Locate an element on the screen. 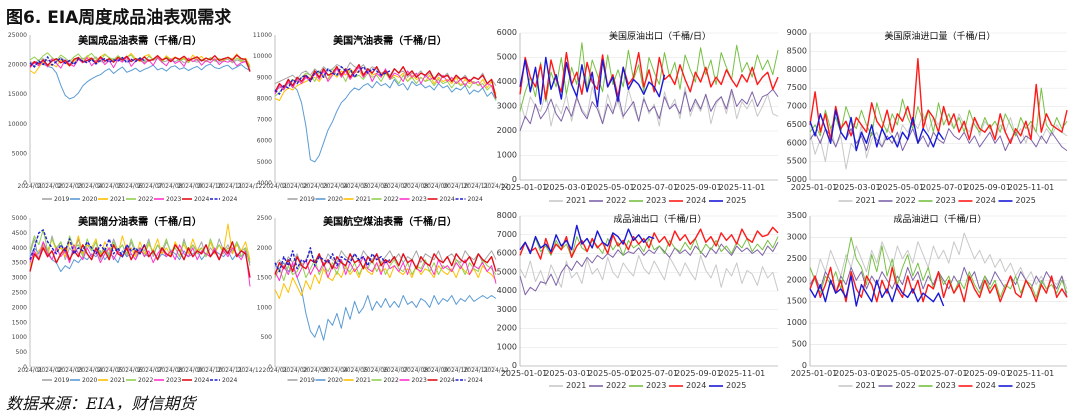  chart-title: 成品油进口（千桶/日） is located at coordinates (939, 219).